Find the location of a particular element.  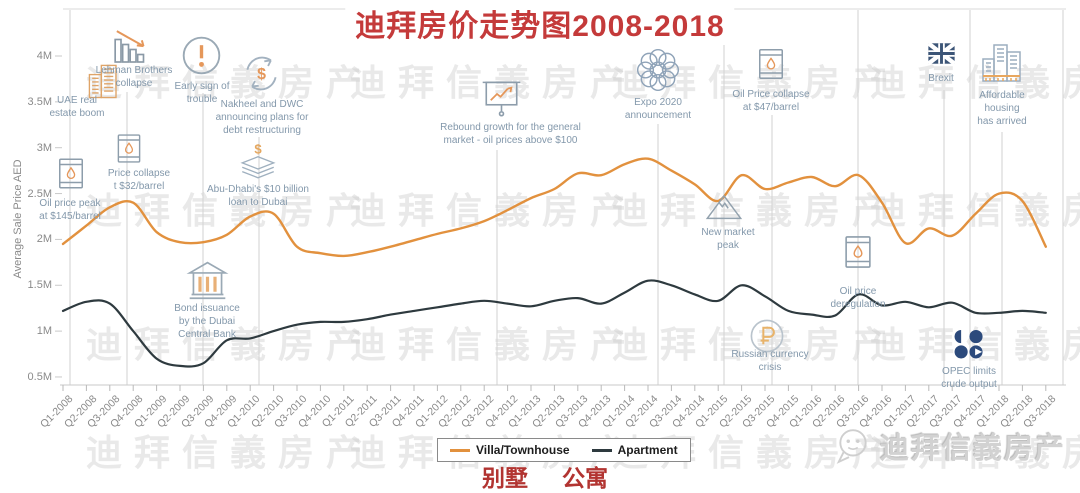

legend: Villa/Townhouse Apartment is located at coordinates (564, 450).